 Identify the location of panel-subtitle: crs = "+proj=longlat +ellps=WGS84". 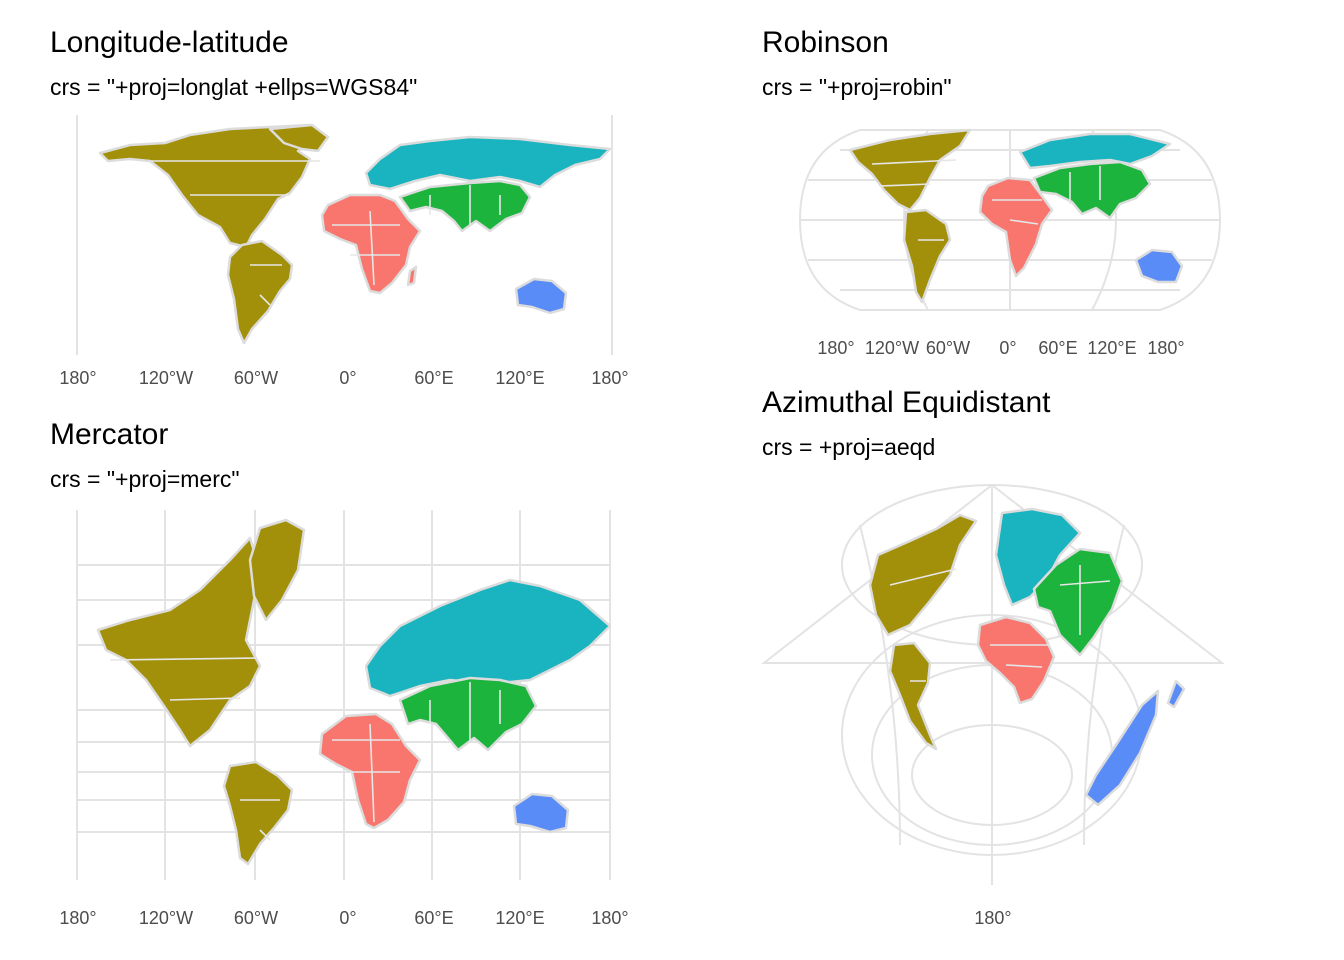
(234, 87).